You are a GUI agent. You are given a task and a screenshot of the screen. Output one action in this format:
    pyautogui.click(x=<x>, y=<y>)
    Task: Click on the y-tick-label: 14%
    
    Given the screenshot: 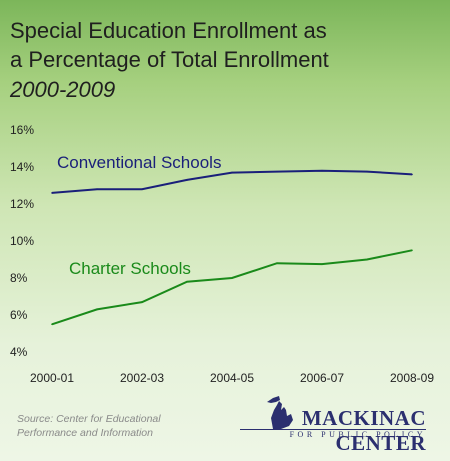 What is the action you would take?
    pyautogui.click(x=22, y=167)
    